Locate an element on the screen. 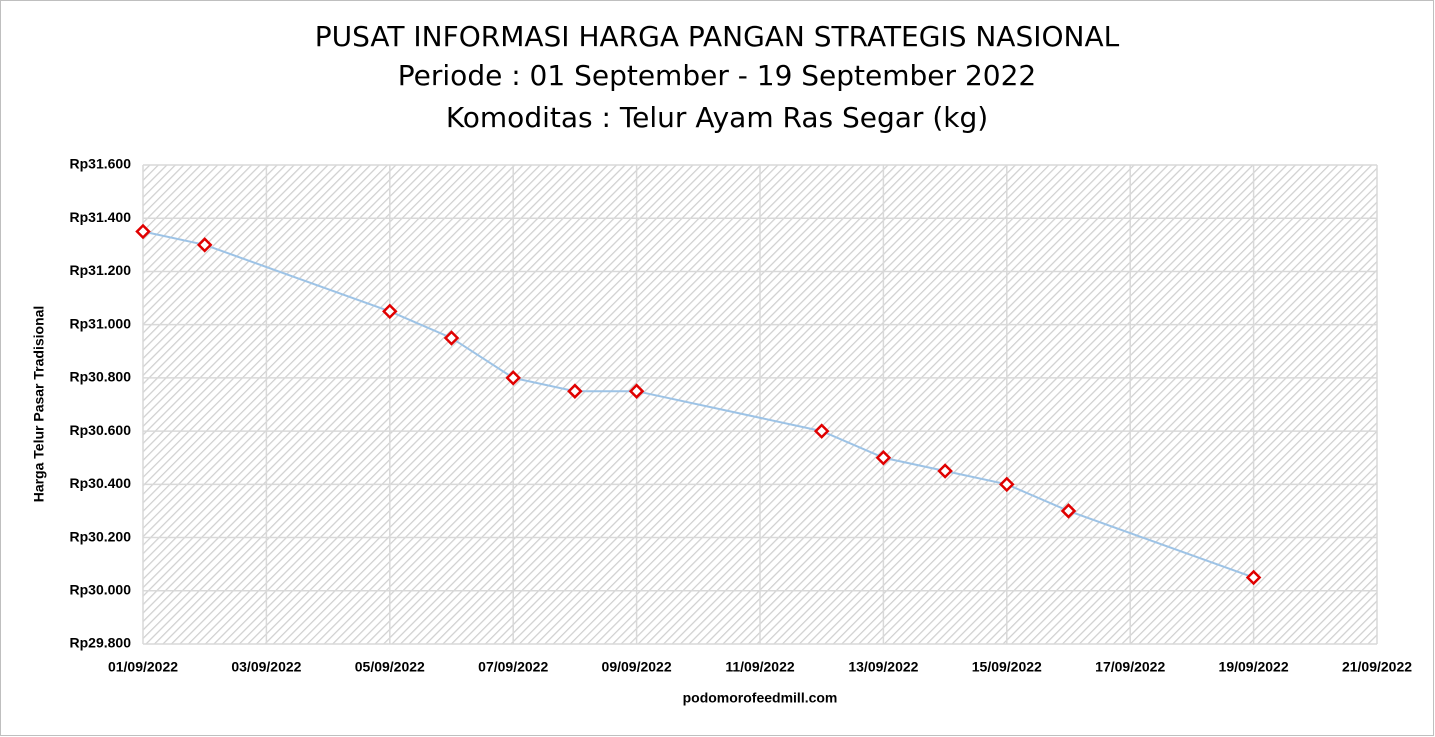 This screenshot has height=737, width=1435. y-tick-label: Rp31.200 is located at coordinates (101, 270).